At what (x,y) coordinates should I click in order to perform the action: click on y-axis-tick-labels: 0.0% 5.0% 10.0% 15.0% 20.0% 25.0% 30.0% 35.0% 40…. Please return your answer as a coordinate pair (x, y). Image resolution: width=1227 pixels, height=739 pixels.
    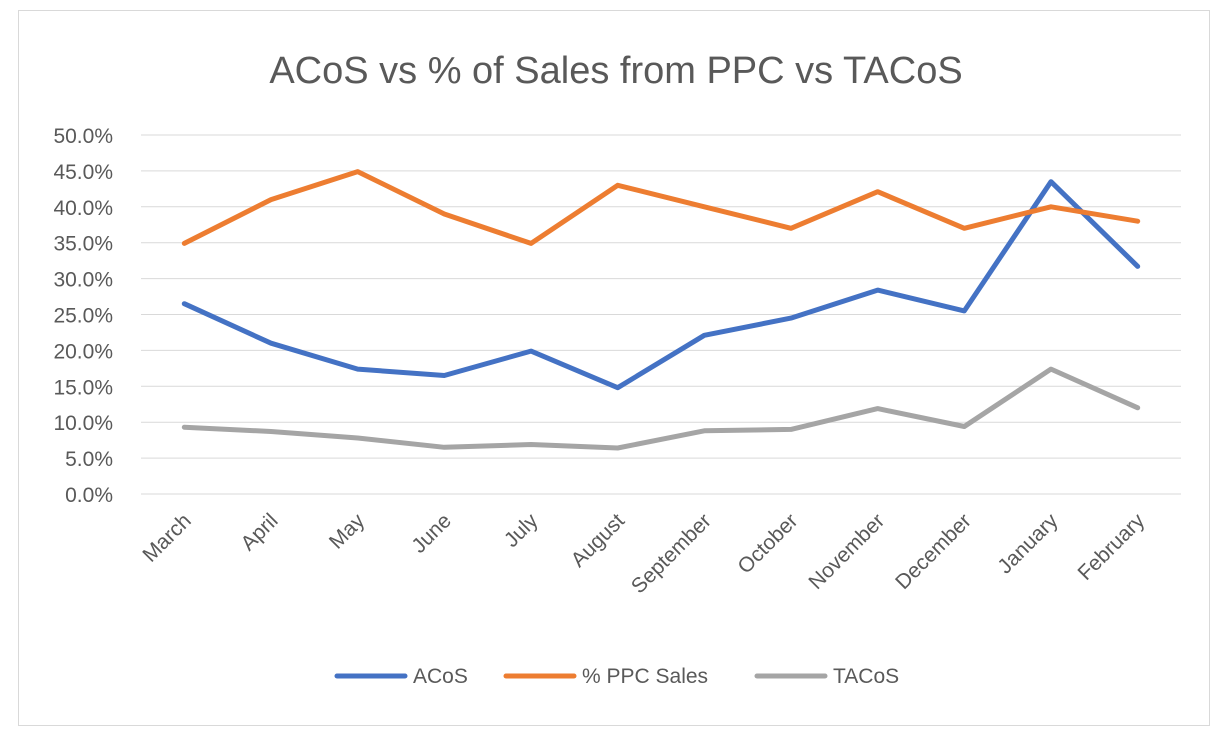
    Looking at the image, I should click on (83, 316).